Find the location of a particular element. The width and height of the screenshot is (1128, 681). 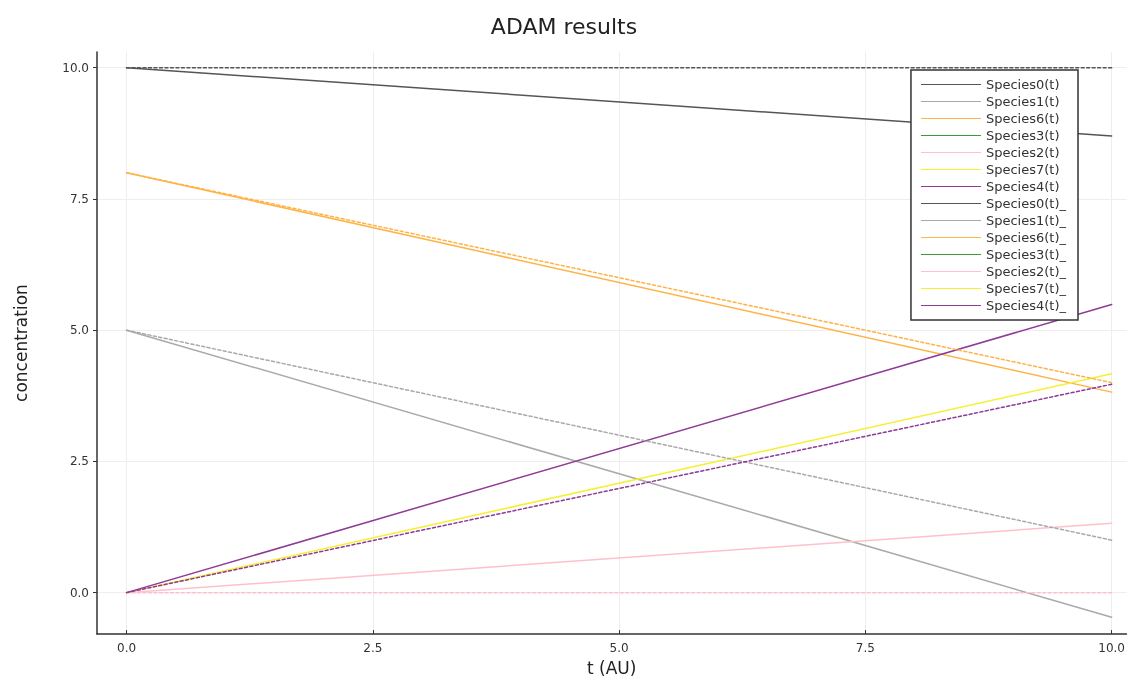

x-tick-label: 2.5 is located at coordinates (373, 648).